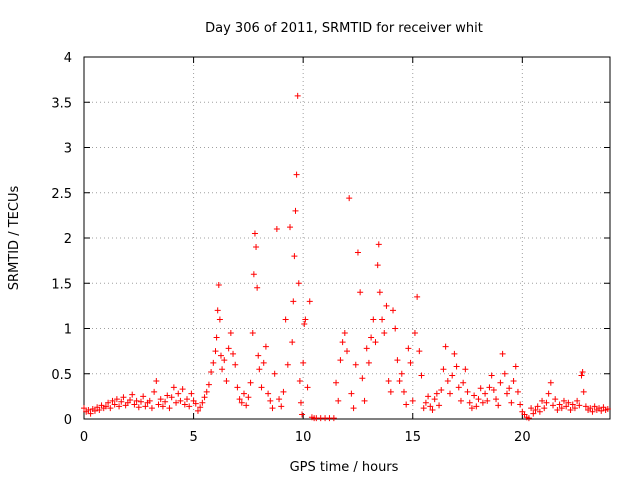 The image size is (640, 480). I want to click on y-tick-label: 3, so click(68, 149).